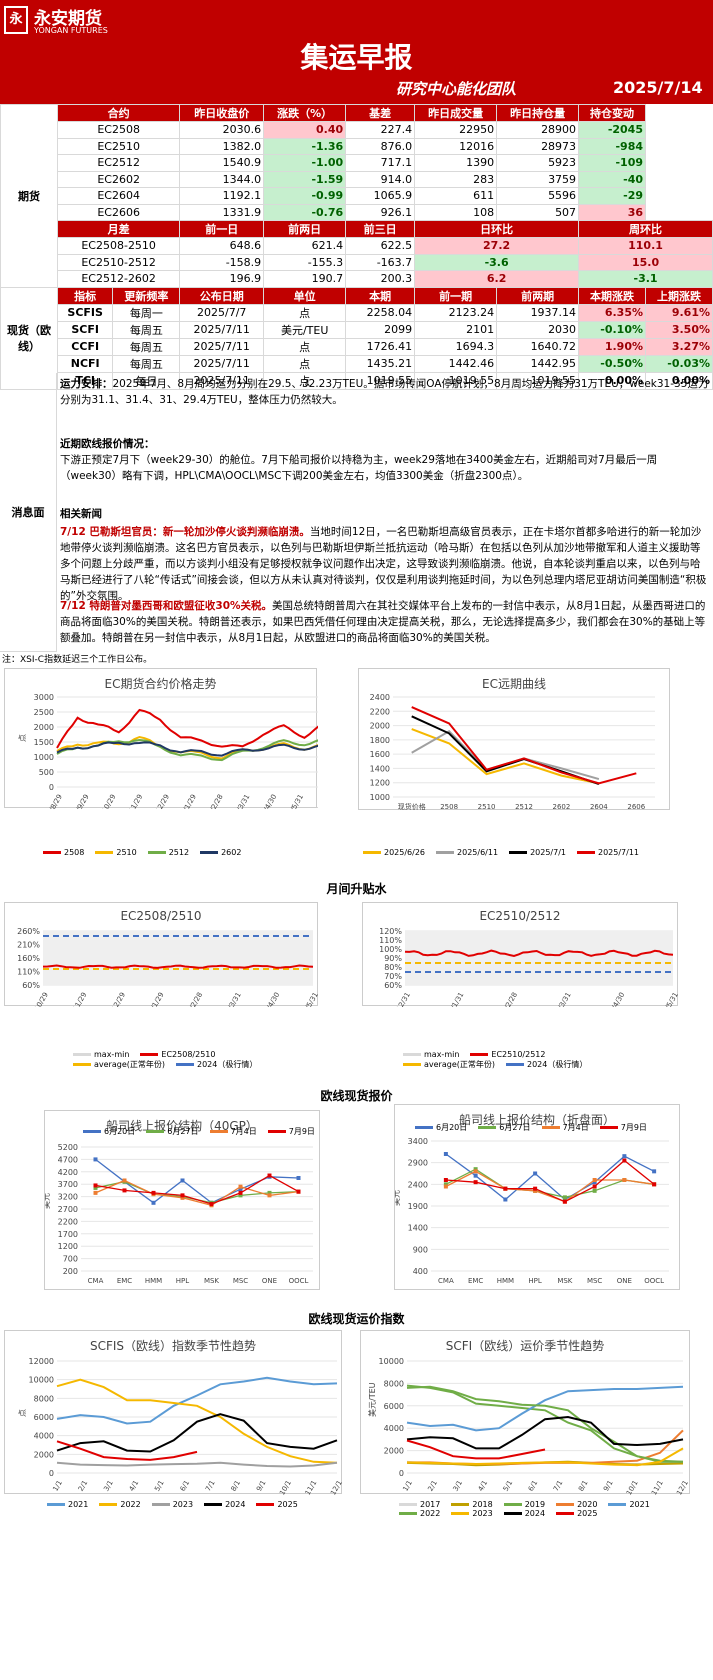 The width and height of the screenshot is (713, 1680). I want to click on y-tick: 210%, so click(28, 945).